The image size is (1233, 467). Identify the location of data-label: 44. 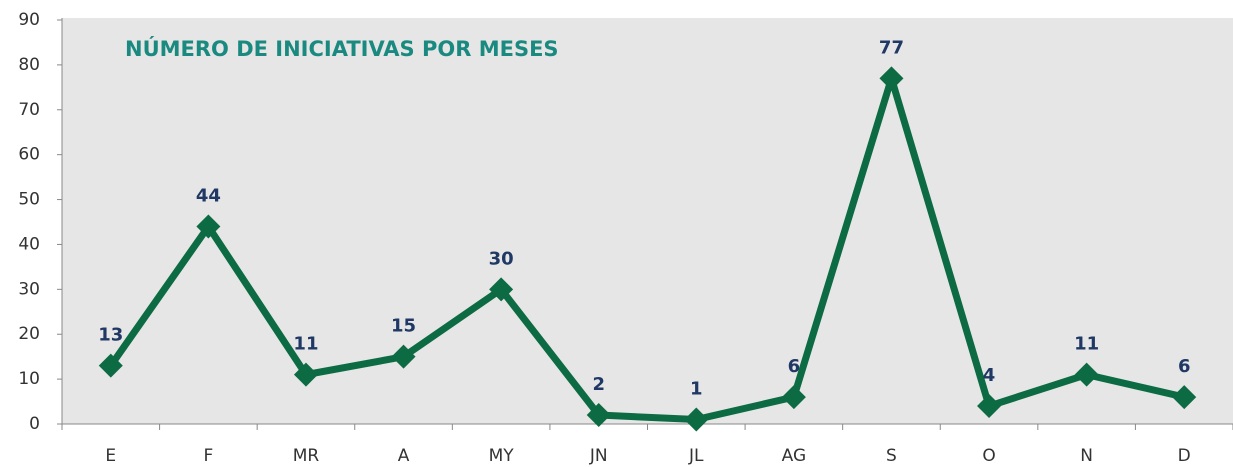
(208, 195).